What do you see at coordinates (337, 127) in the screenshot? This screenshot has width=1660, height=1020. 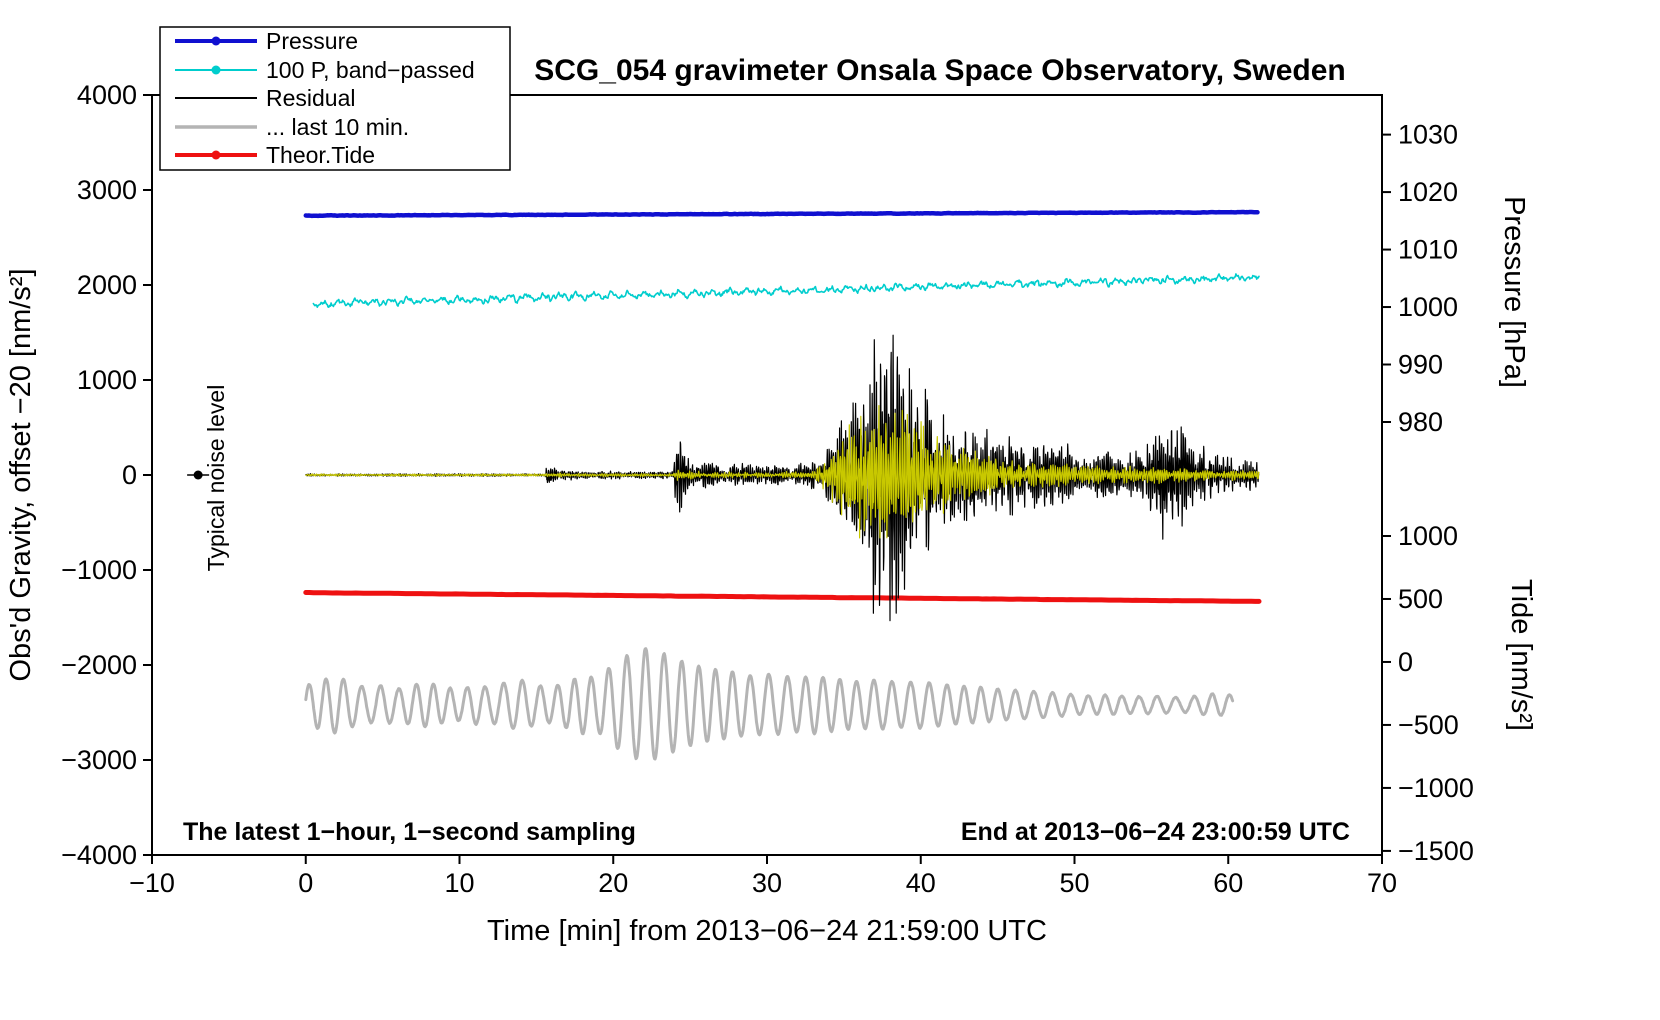 I see `legend-item-label: ... last 10 min.` at bounding box center [337, 127].